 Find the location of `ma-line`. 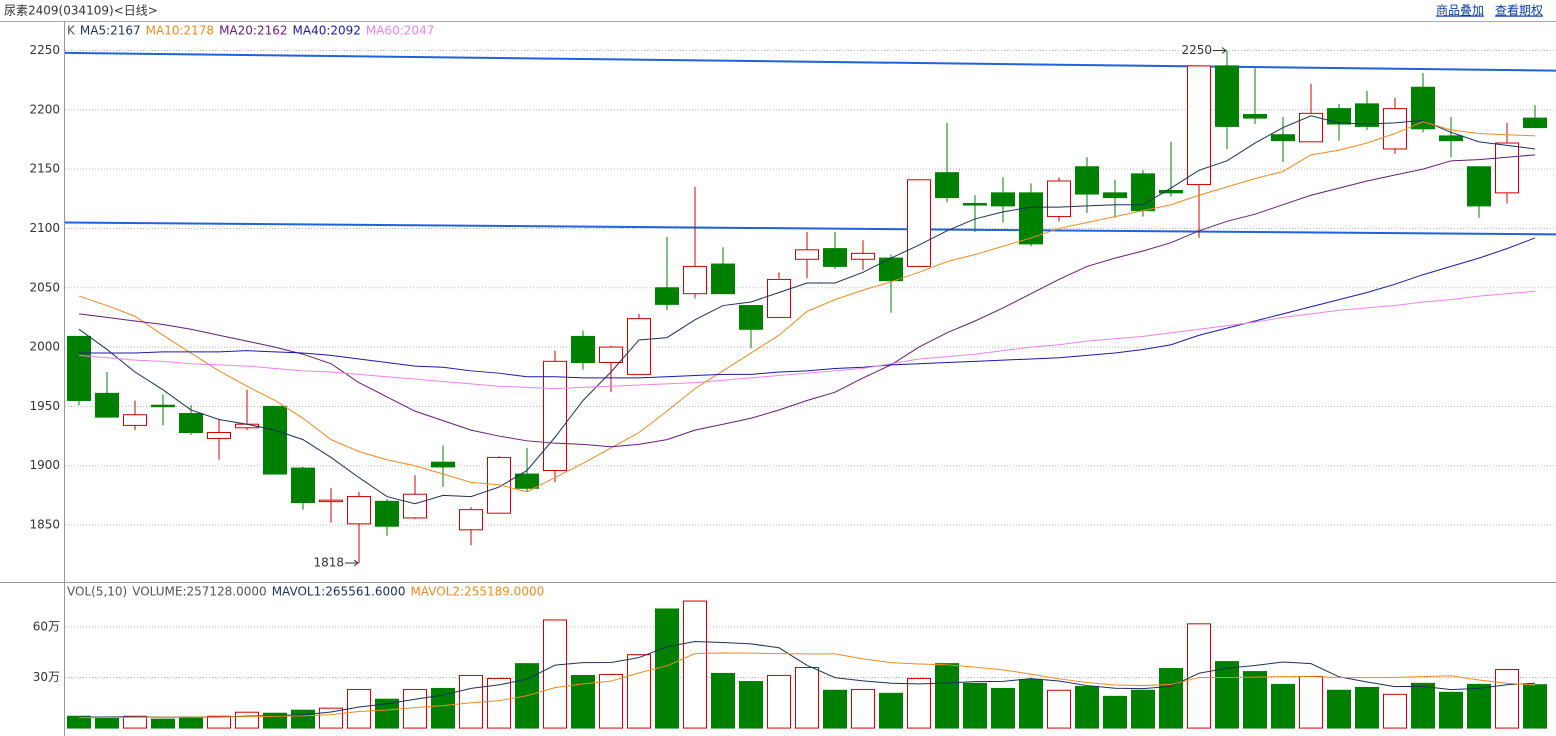

ma-line is located at coordinates (807, 679).